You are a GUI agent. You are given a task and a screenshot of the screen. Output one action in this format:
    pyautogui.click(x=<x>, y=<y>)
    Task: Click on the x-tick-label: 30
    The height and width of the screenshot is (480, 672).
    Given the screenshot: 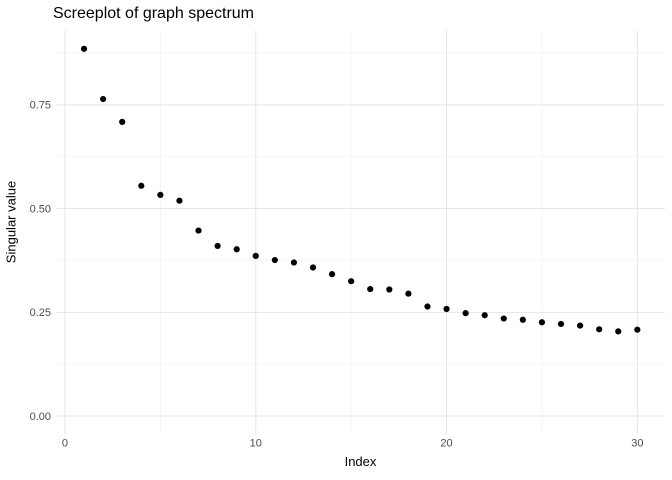 What is the action you would take?
    pyautogui.click(x=637, y=444)
    